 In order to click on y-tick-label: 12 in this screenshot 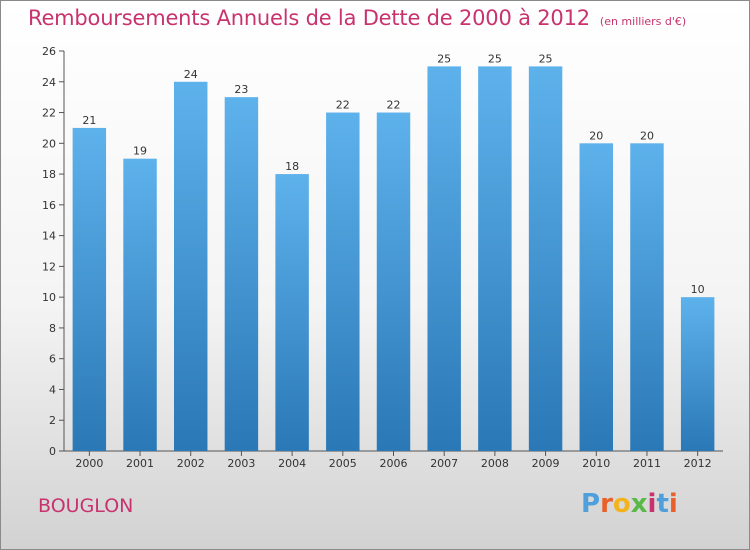, I will do `click(49, 266)`.